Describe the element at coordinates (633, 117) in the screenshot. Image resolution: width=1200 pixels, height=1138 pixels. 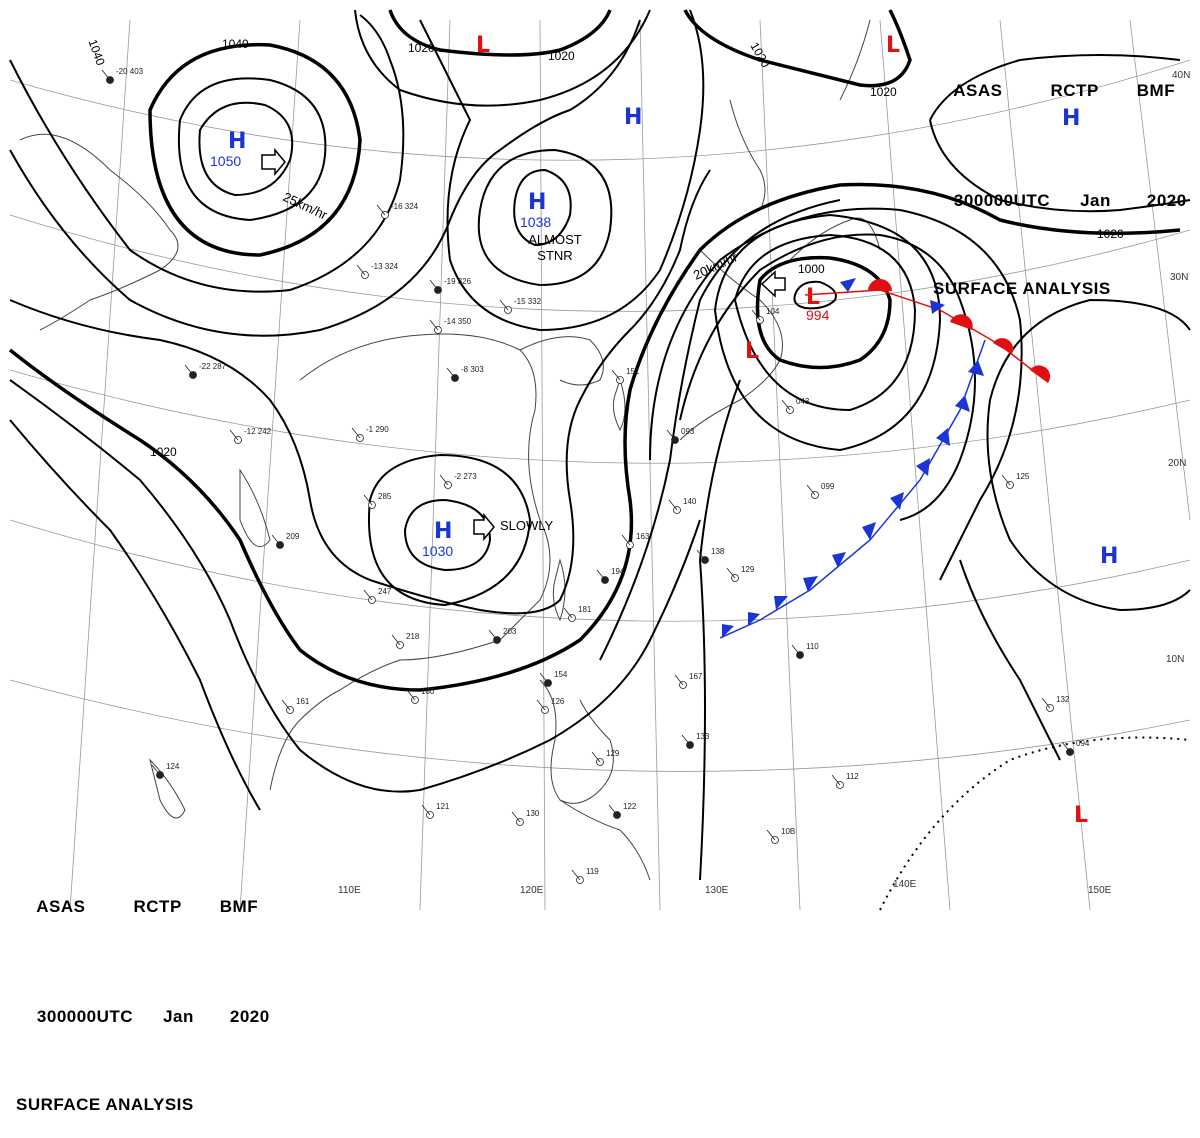
I see `high-north-symbol: H` at that location.